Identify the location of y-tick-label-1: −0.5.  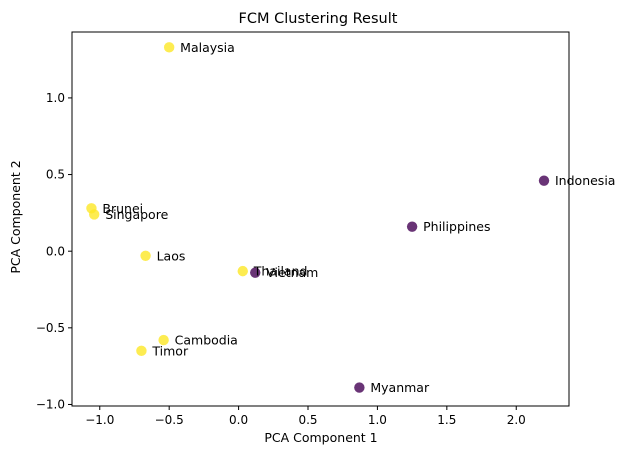
(50, 328).